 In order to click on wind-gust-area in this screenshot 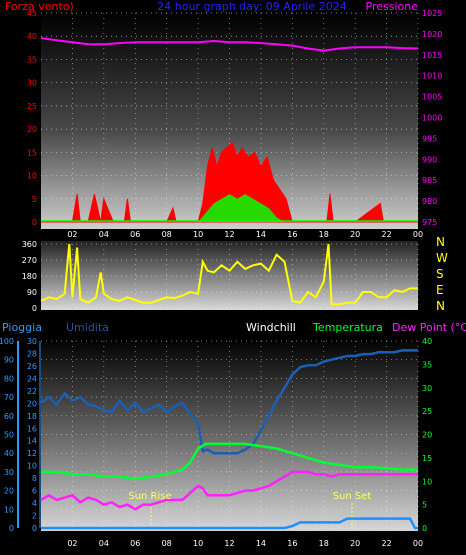, I will do `click(229, 182)`.